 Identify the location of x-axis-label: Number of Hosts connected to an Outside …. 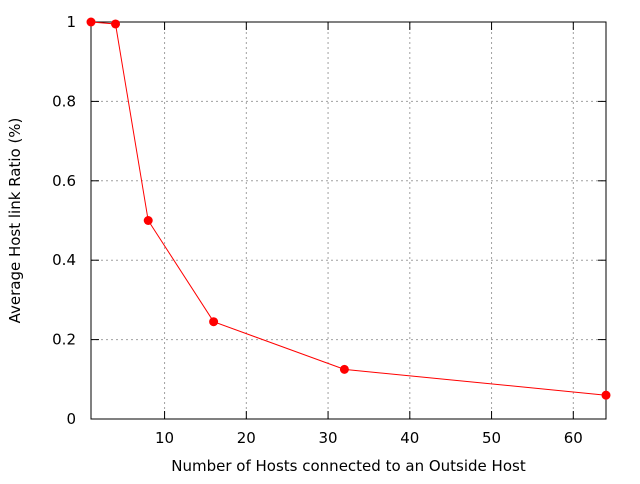
(348, 466).